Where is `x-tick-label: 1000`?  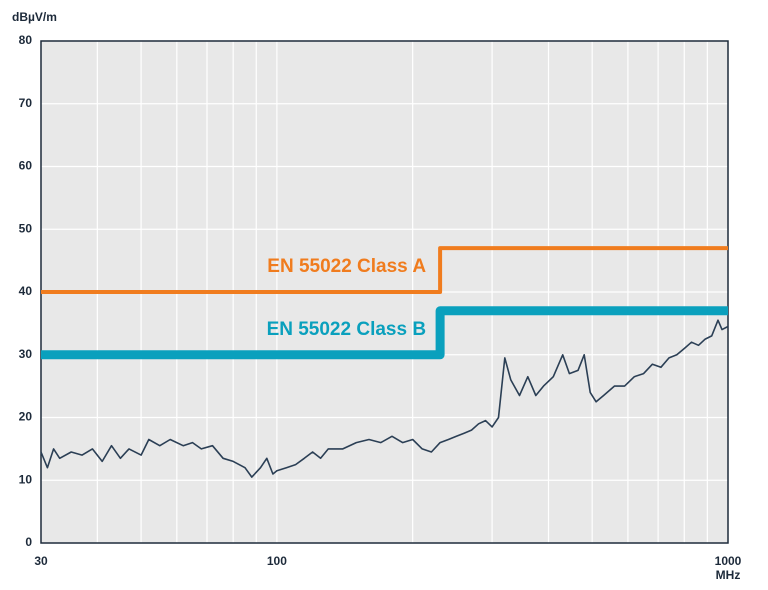
x-tick-label: 1000 is located at coordinates (728, 561).